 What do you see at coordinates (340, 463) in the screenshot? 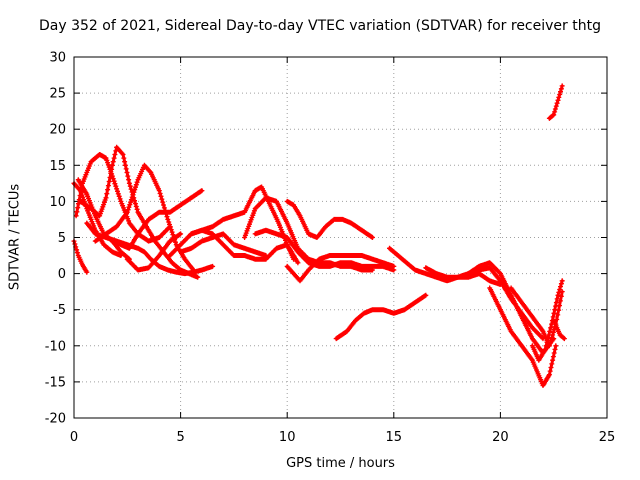
I see `x-axis-label: GPS time / hours` at bounding box center [340, 463].